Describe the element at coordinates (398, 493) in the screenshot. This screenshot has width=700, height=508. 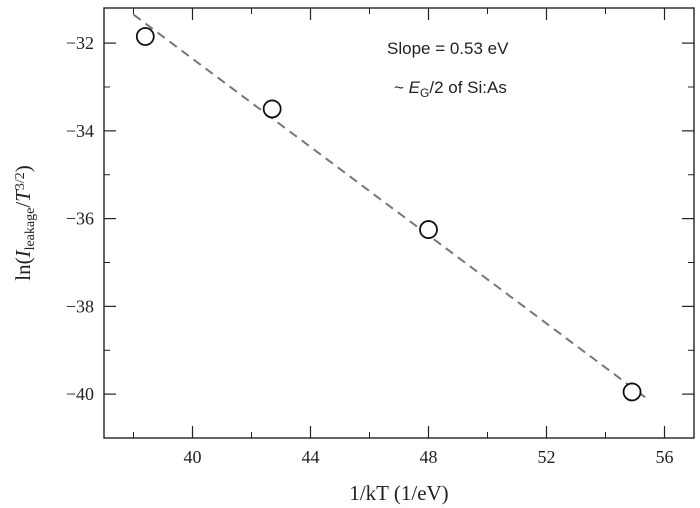
I see `x-axis-label: 1/kT (1/eV)` at that location.